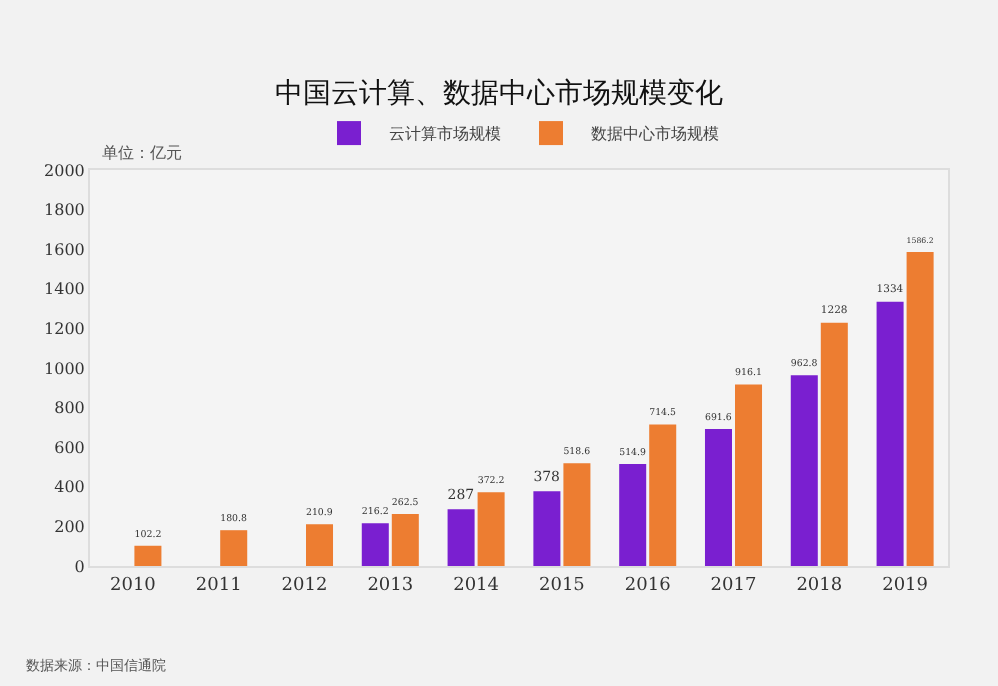 Image resolution: width=998 pixels, height=686 pixels. Describe the element at coordinates (69, 408) in the screenshot. I see `y-tick-label: 800` at that location.